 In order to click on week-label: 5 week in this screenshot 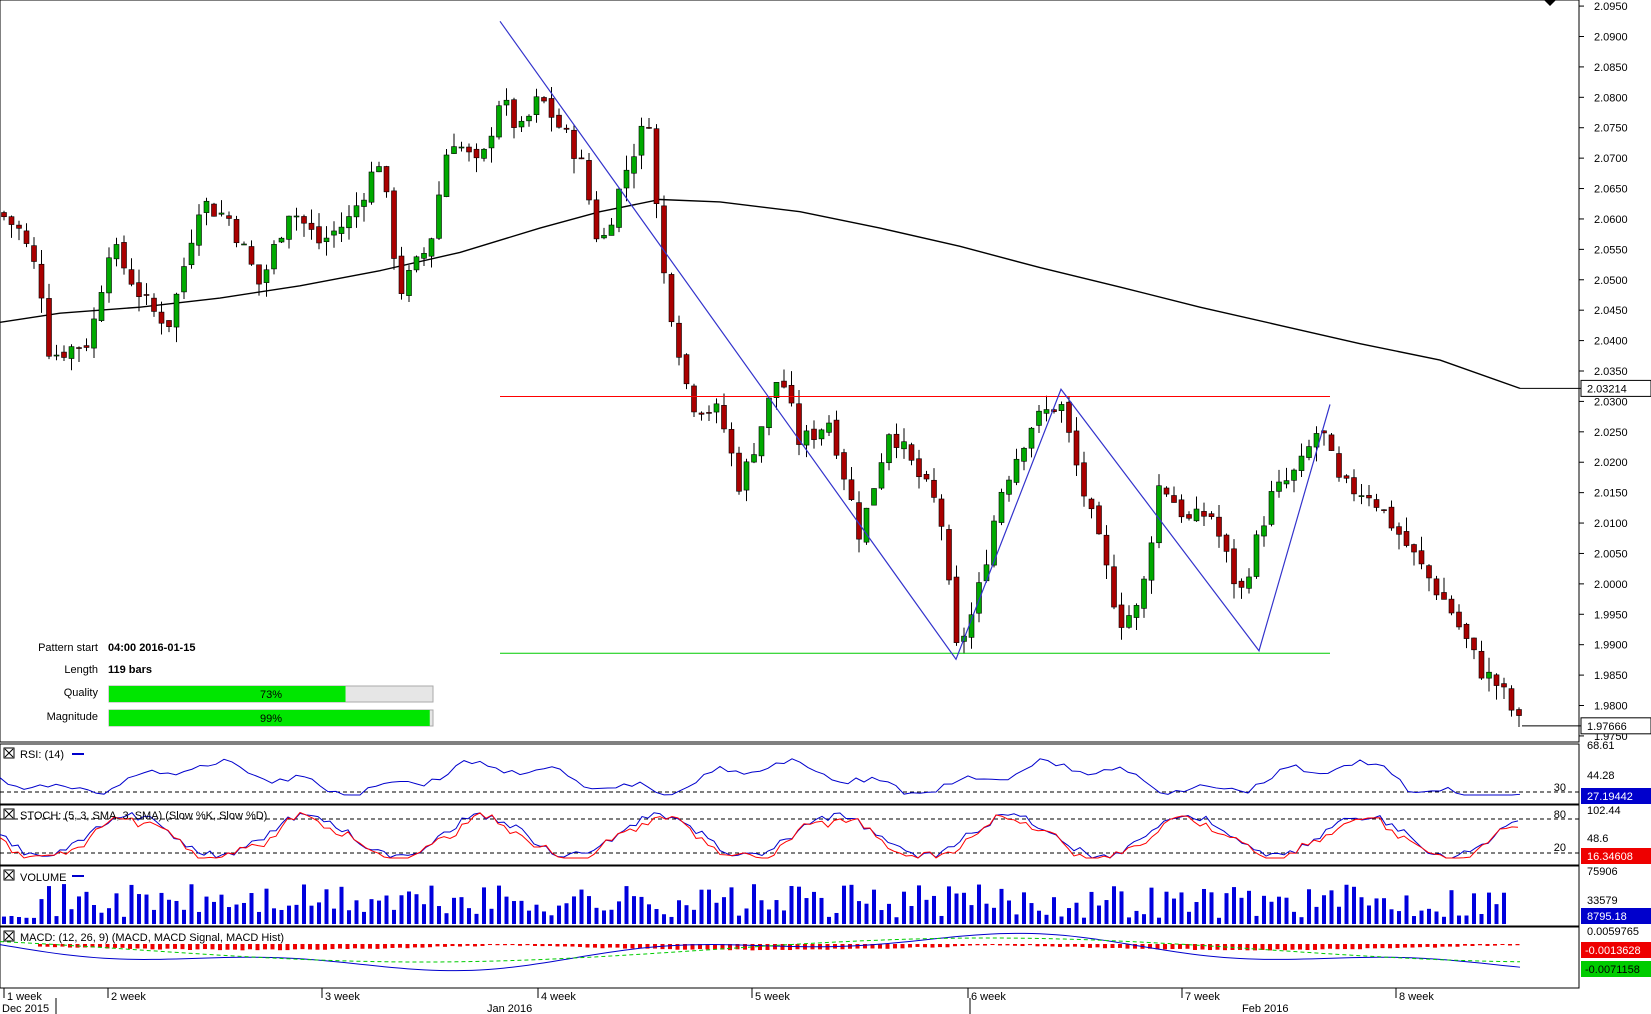, I will do `click(772, 997)`.